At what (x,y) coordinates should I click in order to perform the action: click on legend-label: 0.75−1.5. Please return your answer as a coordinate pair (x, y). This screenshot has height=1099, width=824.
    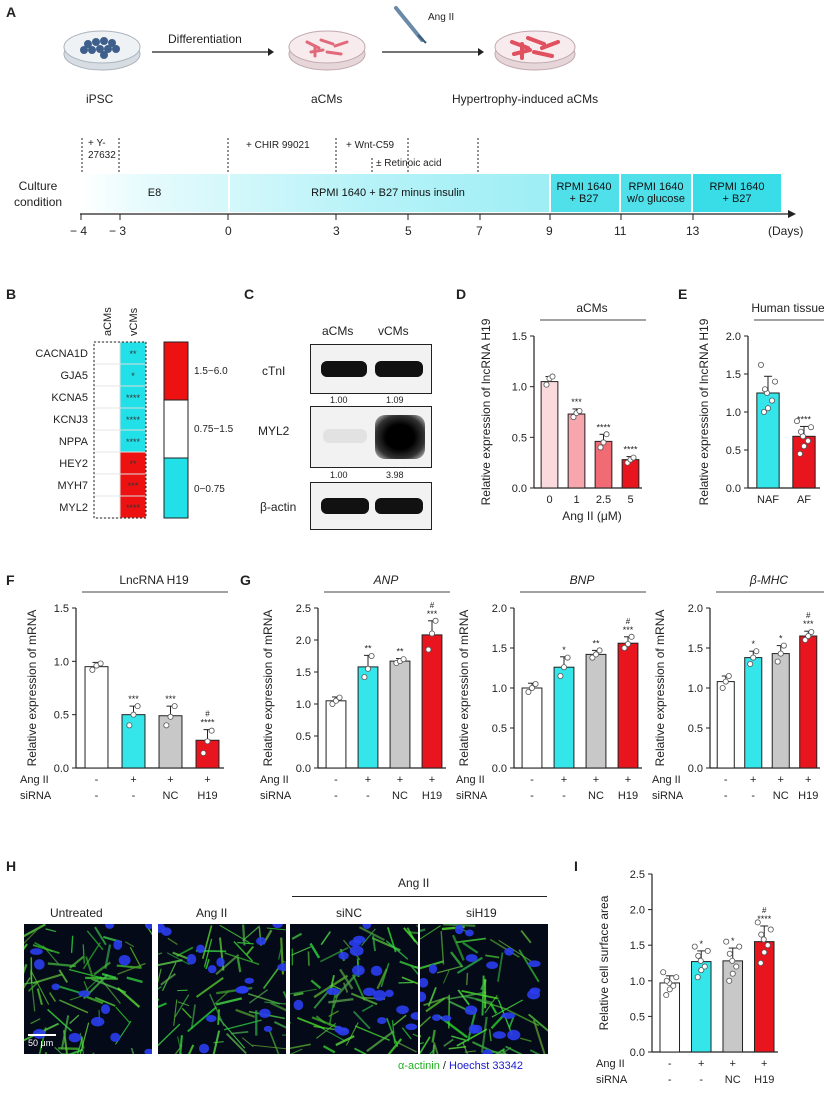
    Looking at the image, I should click on (214, 429).